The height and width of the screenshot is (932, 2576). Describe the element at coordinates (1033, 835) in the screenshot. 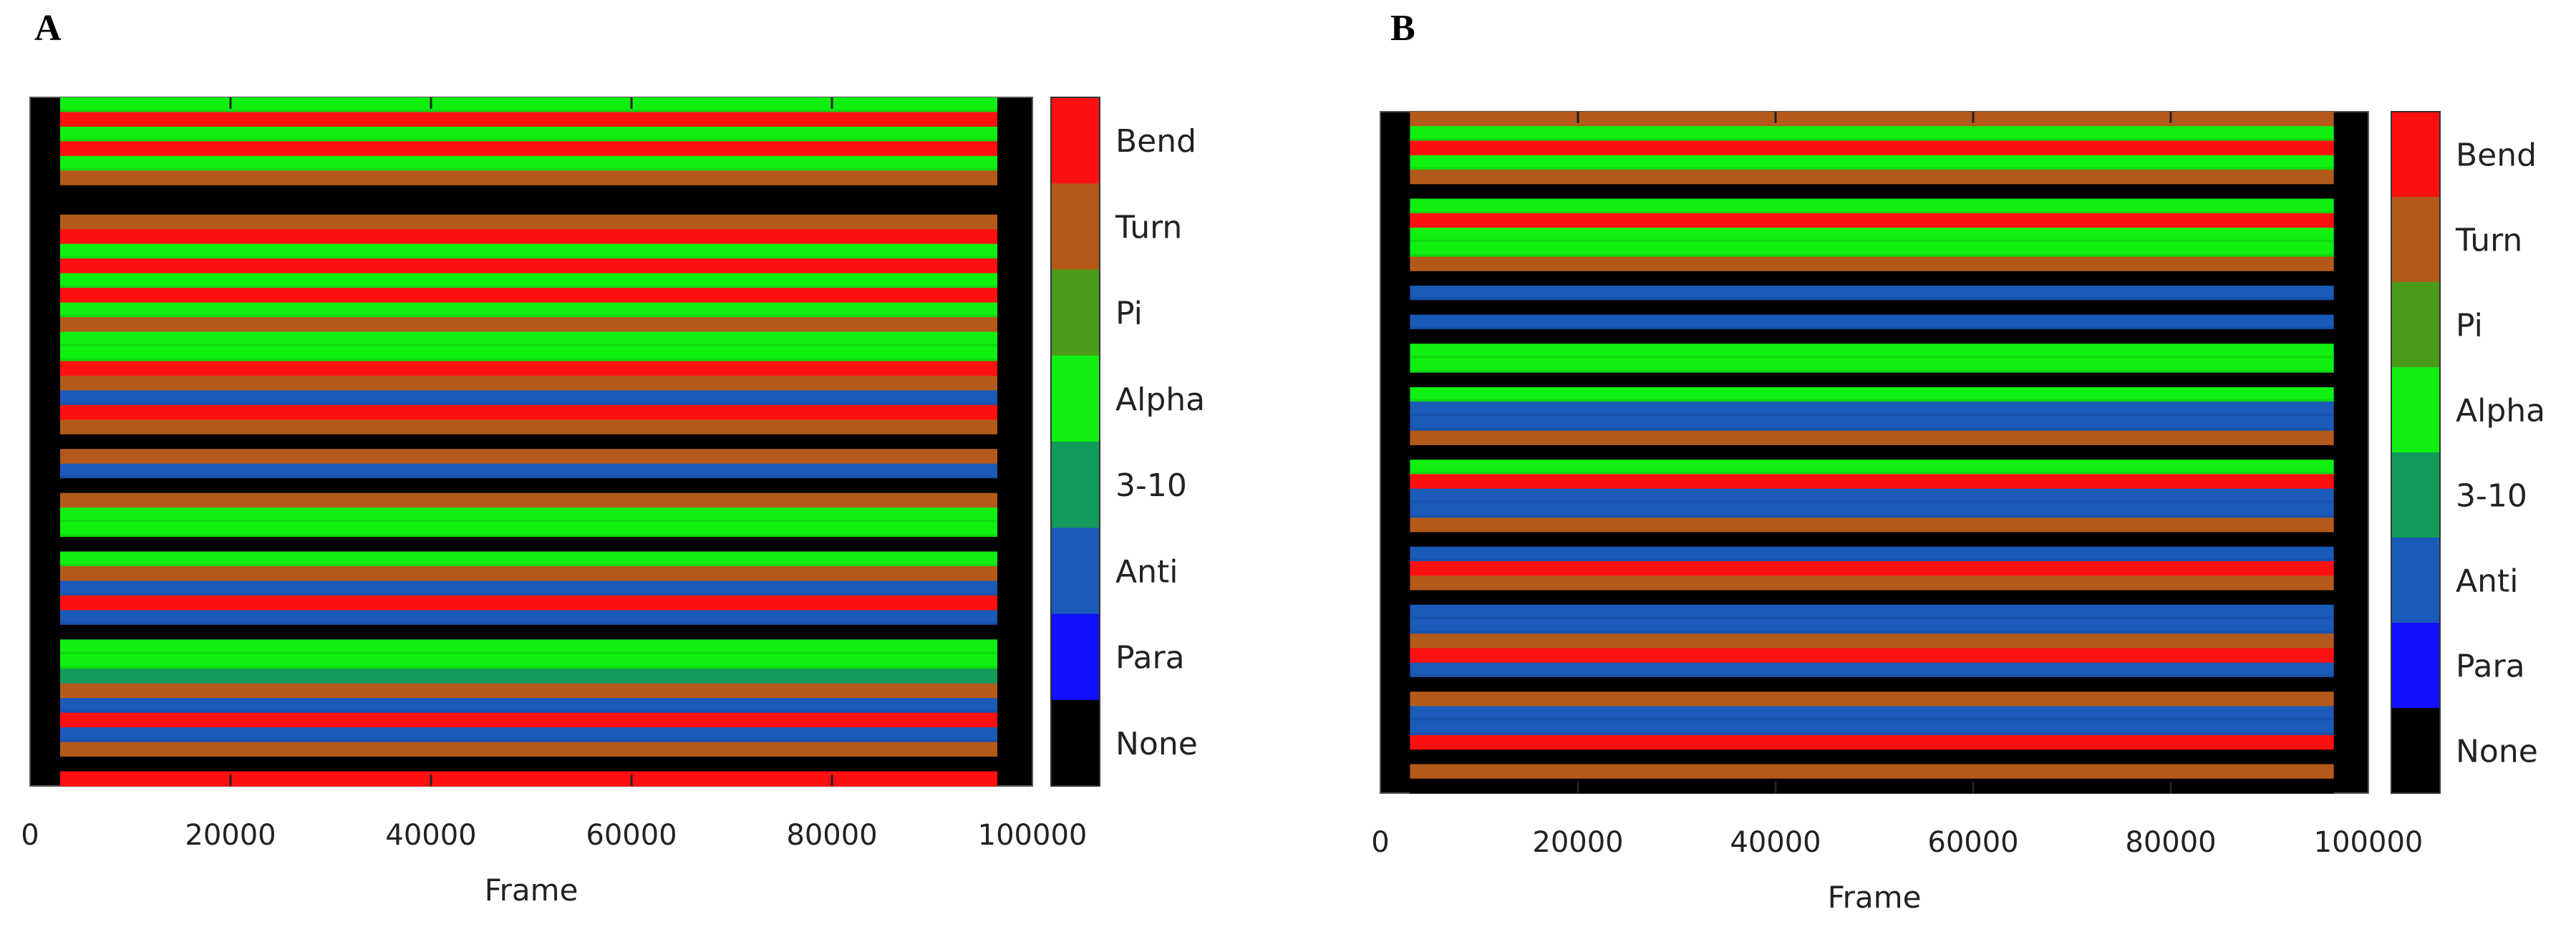

I see `x-tick-label: 100000` at that location.